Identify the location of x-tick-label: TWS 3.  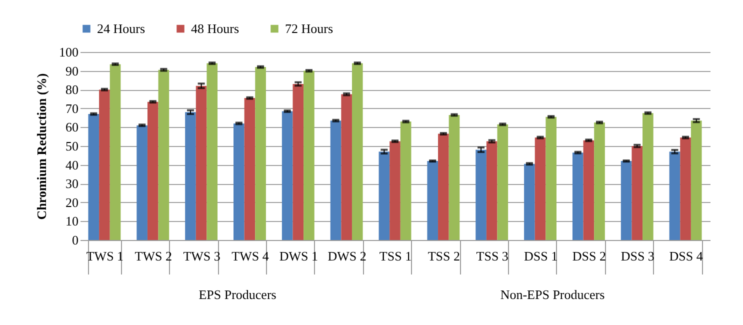
(201, 256).